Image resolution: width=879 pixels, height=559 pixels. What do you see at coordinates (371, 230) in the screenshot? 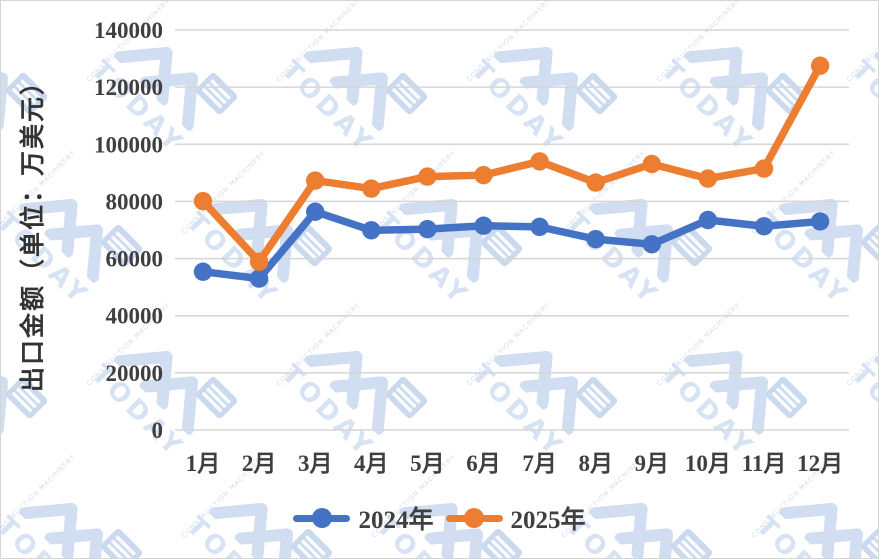
I see `data-point-2024年-4月` at bounding box center [371, 230].